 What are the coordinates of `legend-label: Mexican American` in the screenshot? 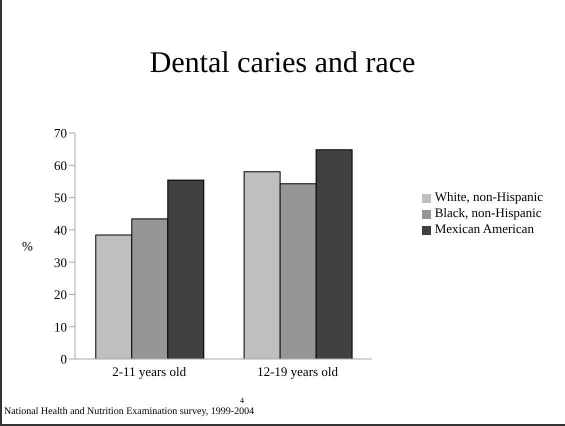 It's located at (484, 228).